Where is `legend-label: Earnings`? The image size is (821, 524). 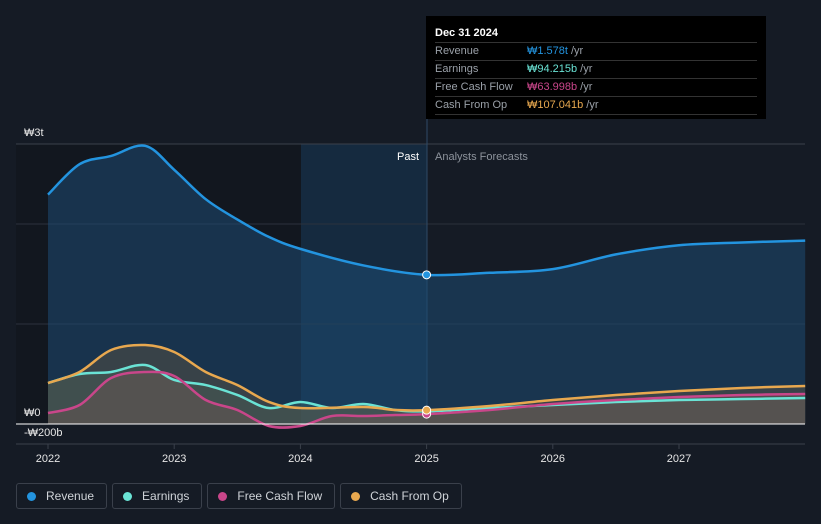
legend-label: Earnings is located at coordinates (166, 496).